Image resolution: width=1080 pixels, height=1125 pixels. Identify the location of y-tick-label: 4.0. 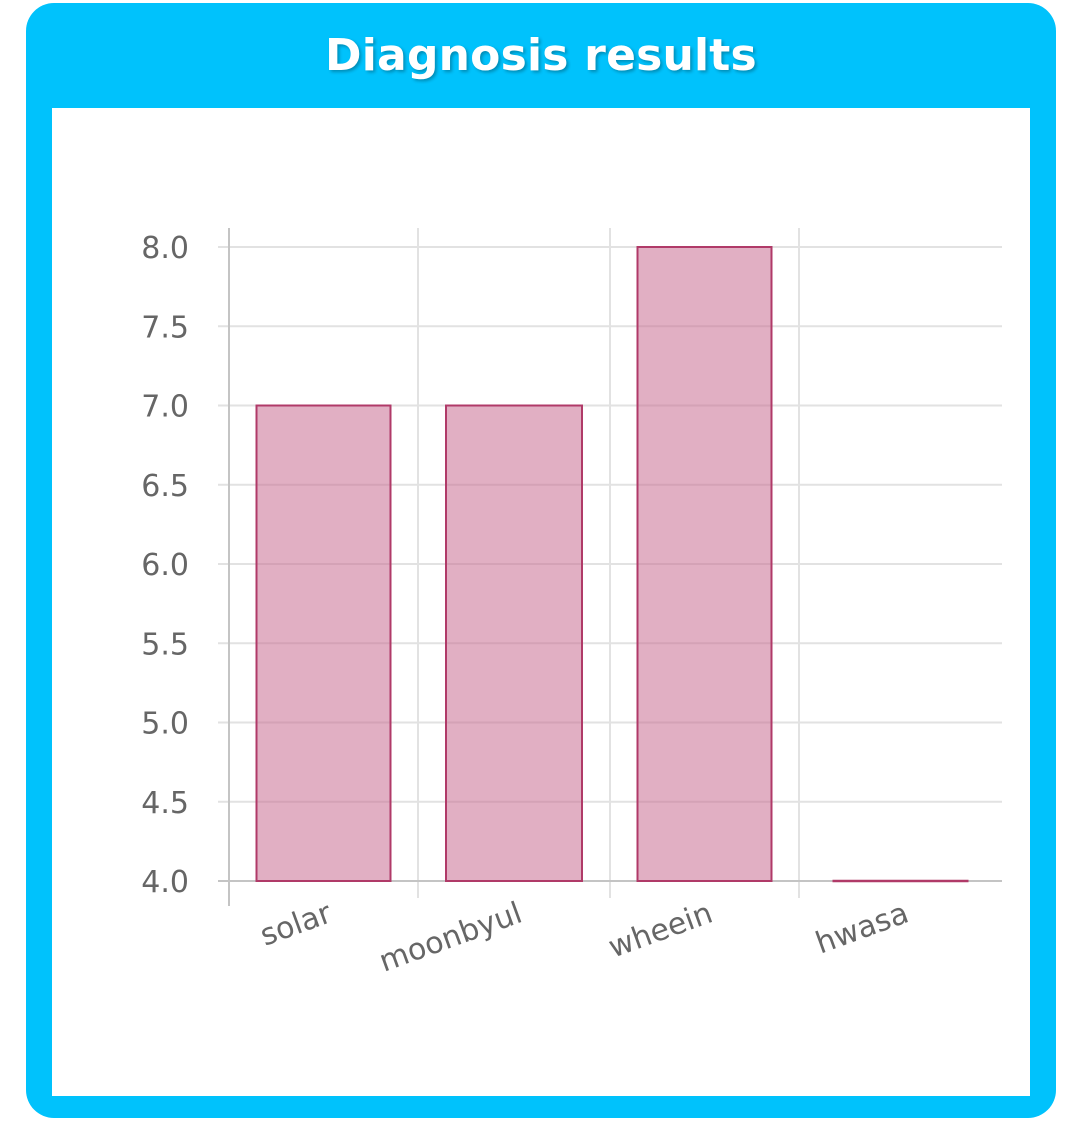
(165, 882).